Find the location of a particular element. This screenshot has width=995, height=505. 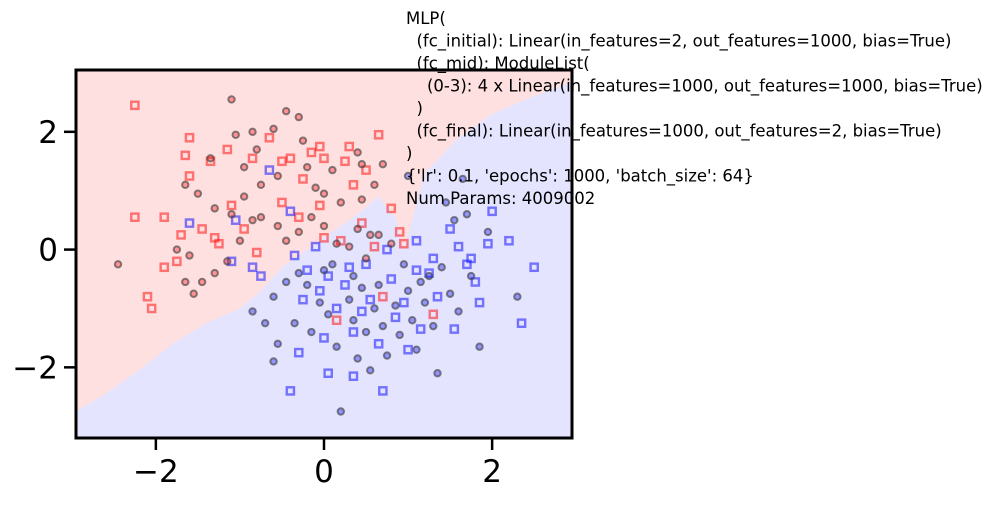

annotation-line-0: MLP( is located at coordinates (426, 18).